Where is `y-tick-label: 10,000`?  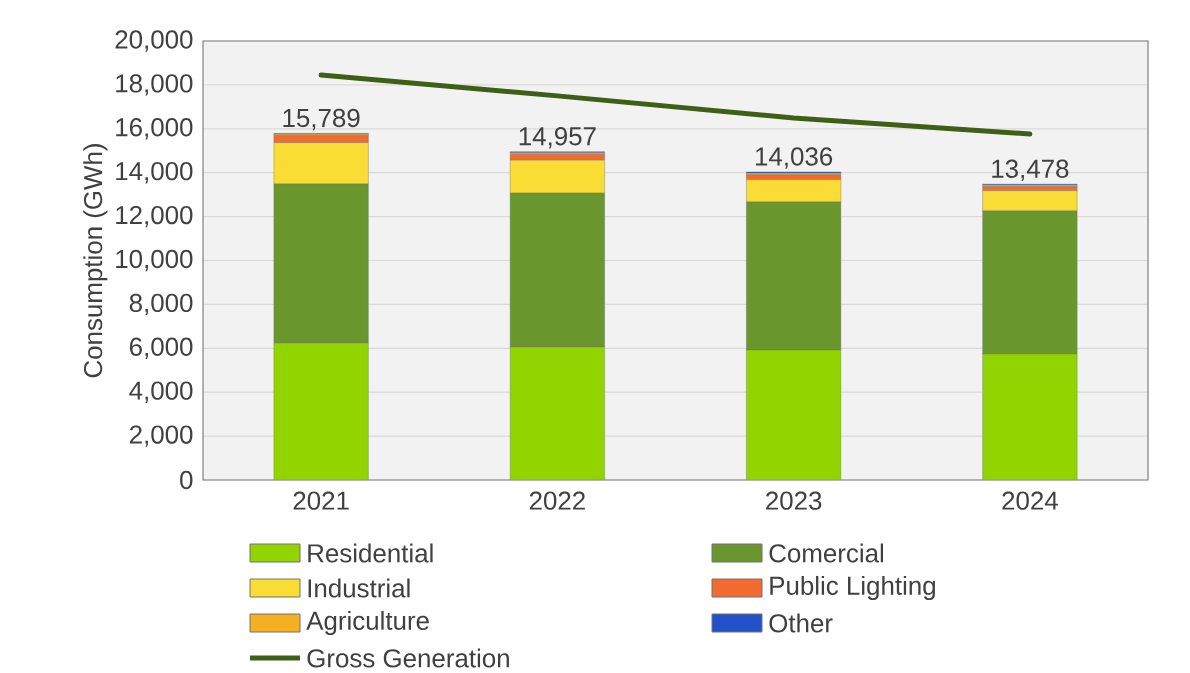
y-tick-label: 10,000 is located at coordinates (154, 260).